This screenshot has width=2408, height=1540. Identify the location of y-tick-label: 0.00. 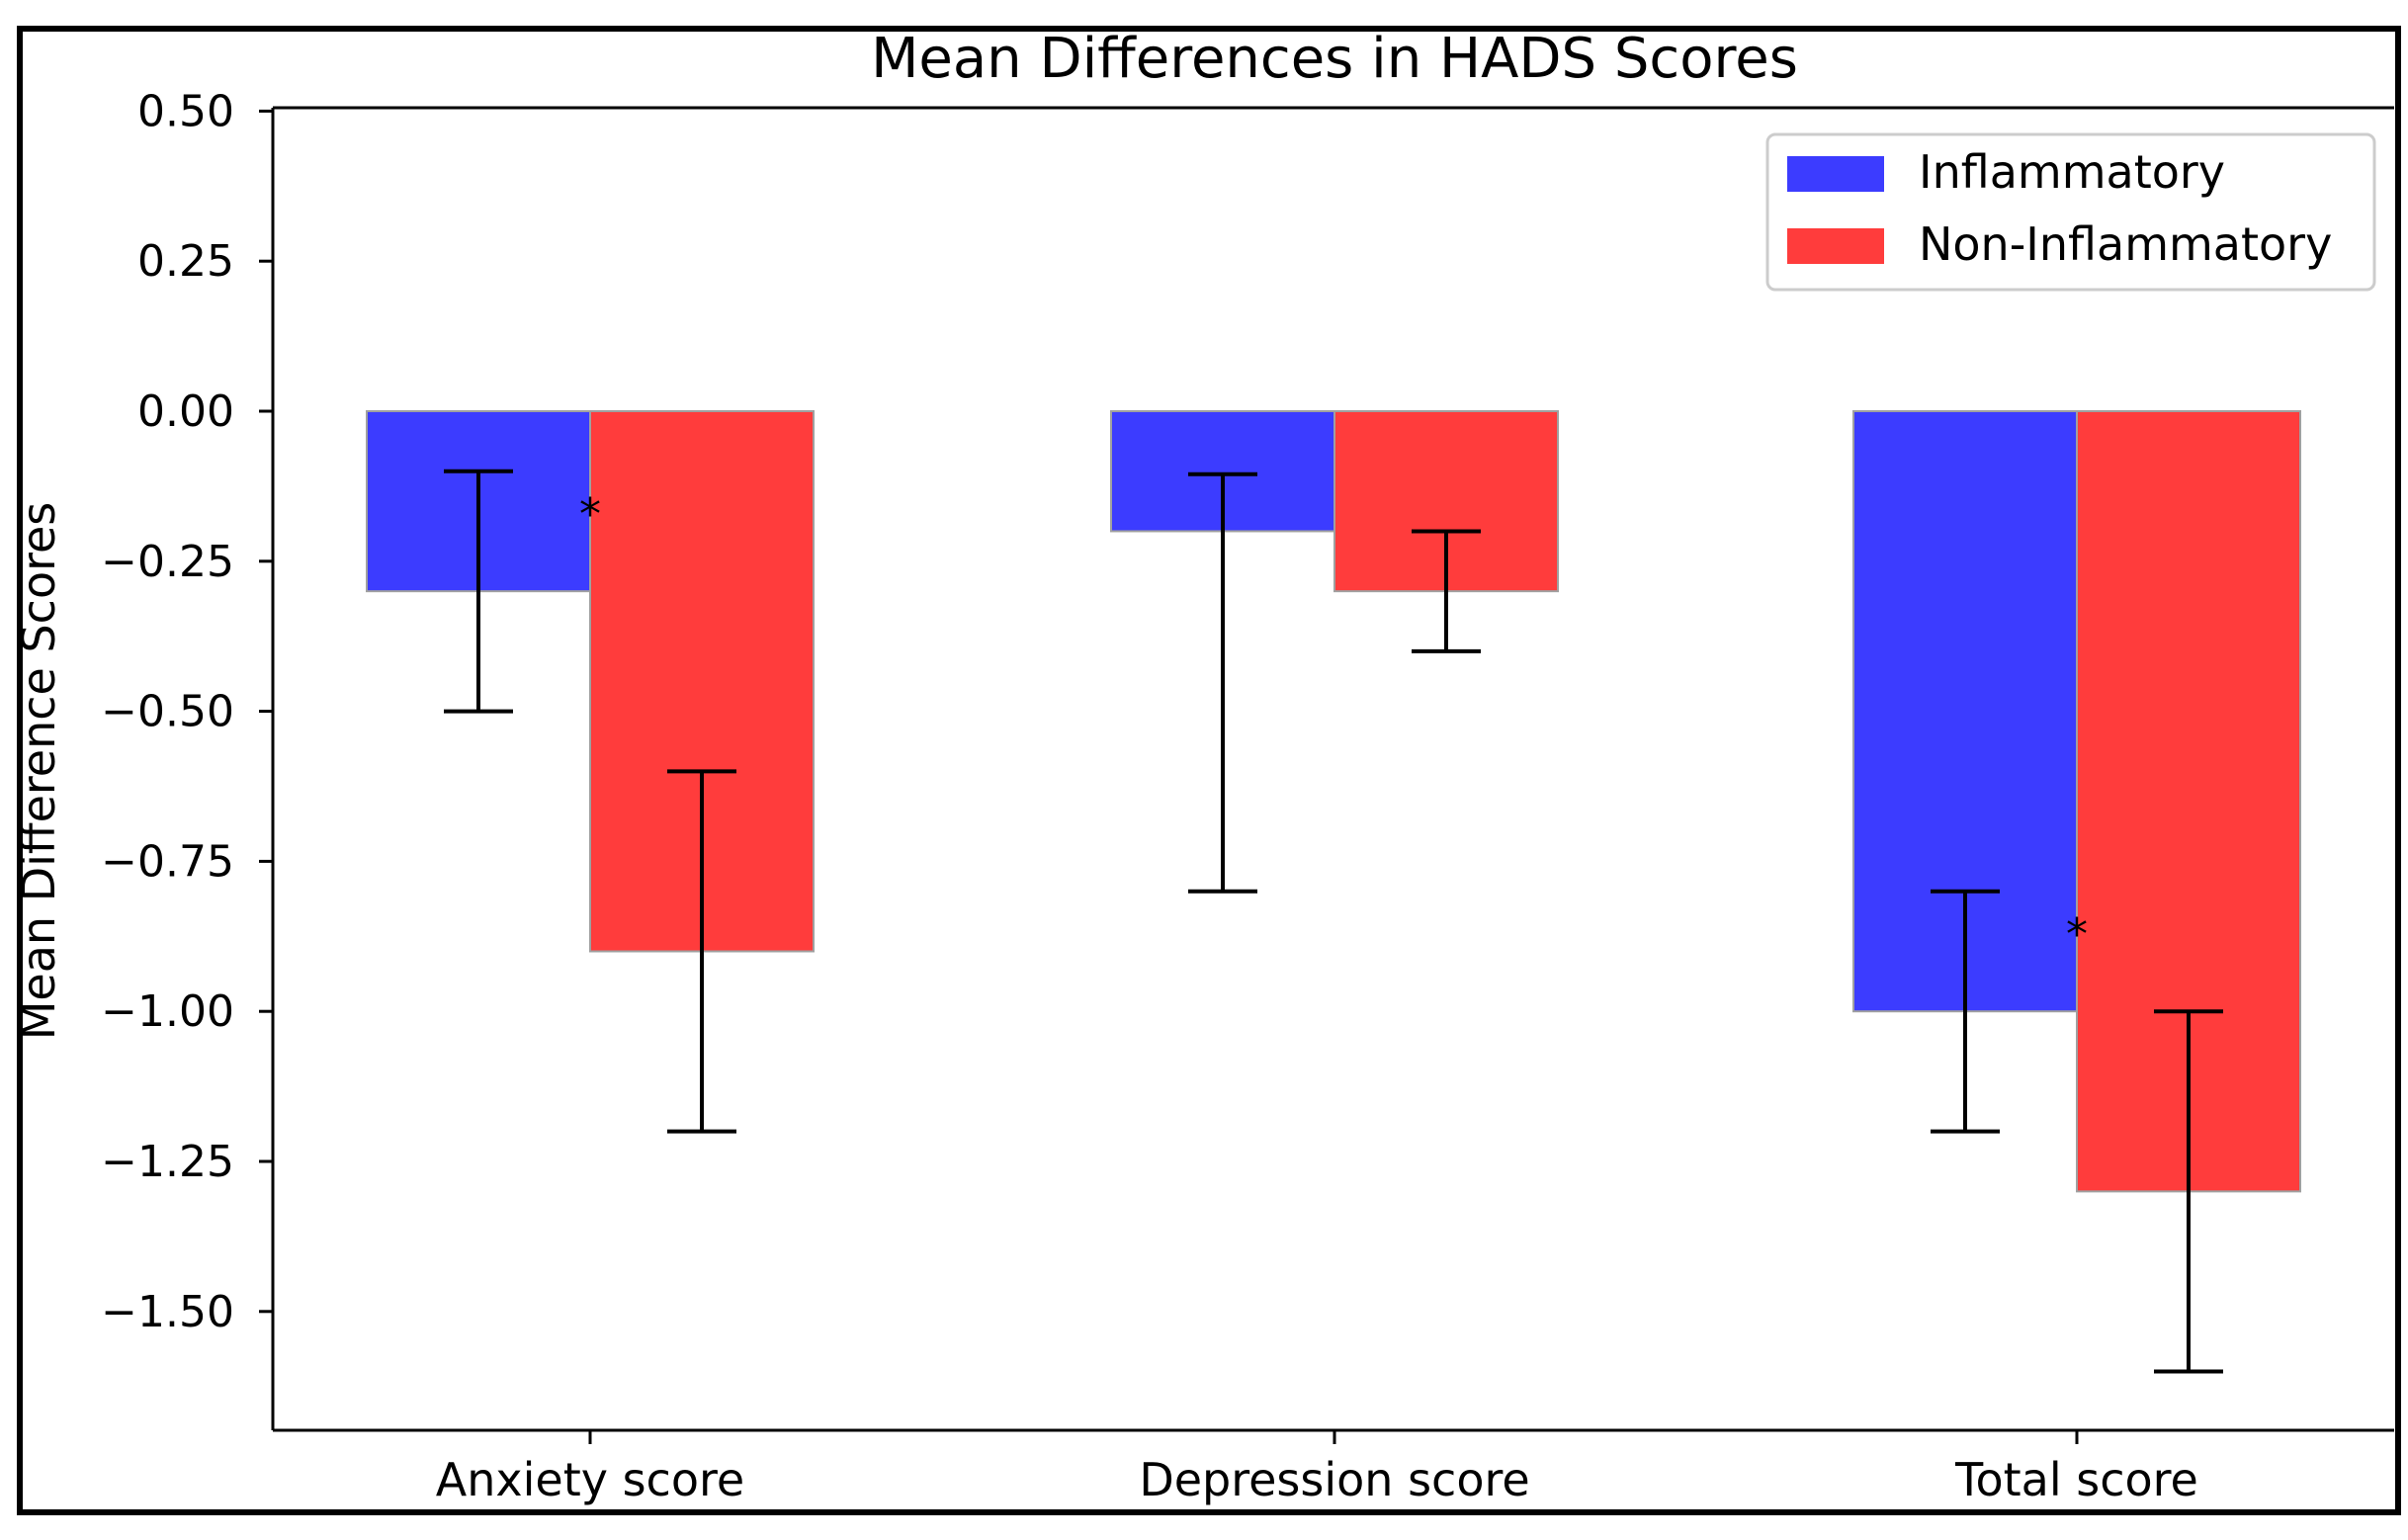
(185, 411).